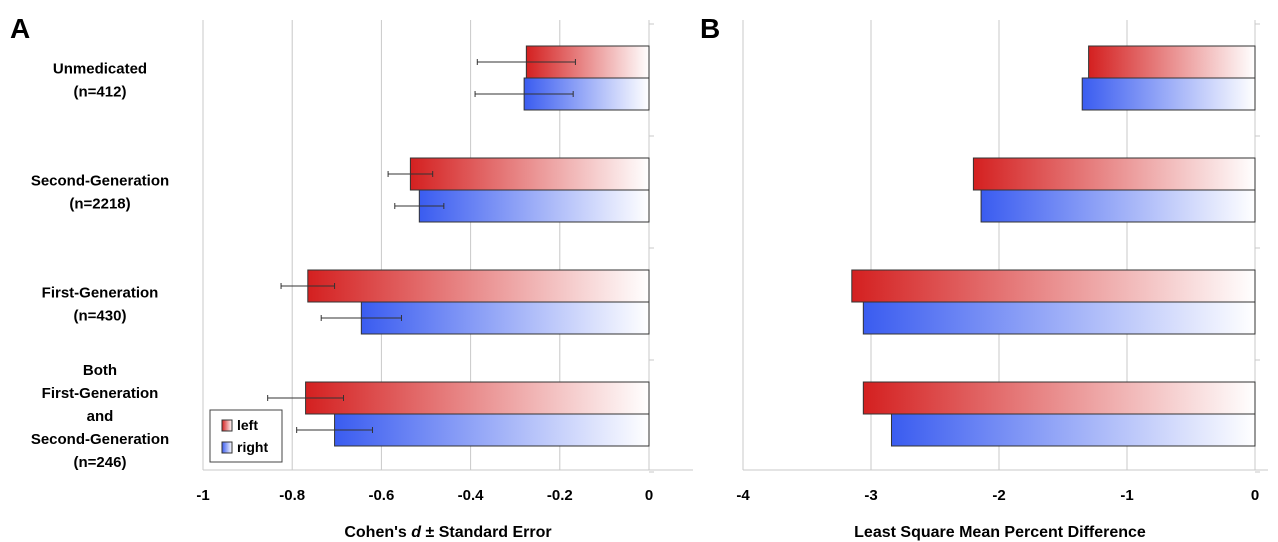 The height and width of the screenshot is (542, 1278). Describe the element at coordinates (377, 532) in the screenshot. I see `x-axis-label-part: Cohen's` at that location.